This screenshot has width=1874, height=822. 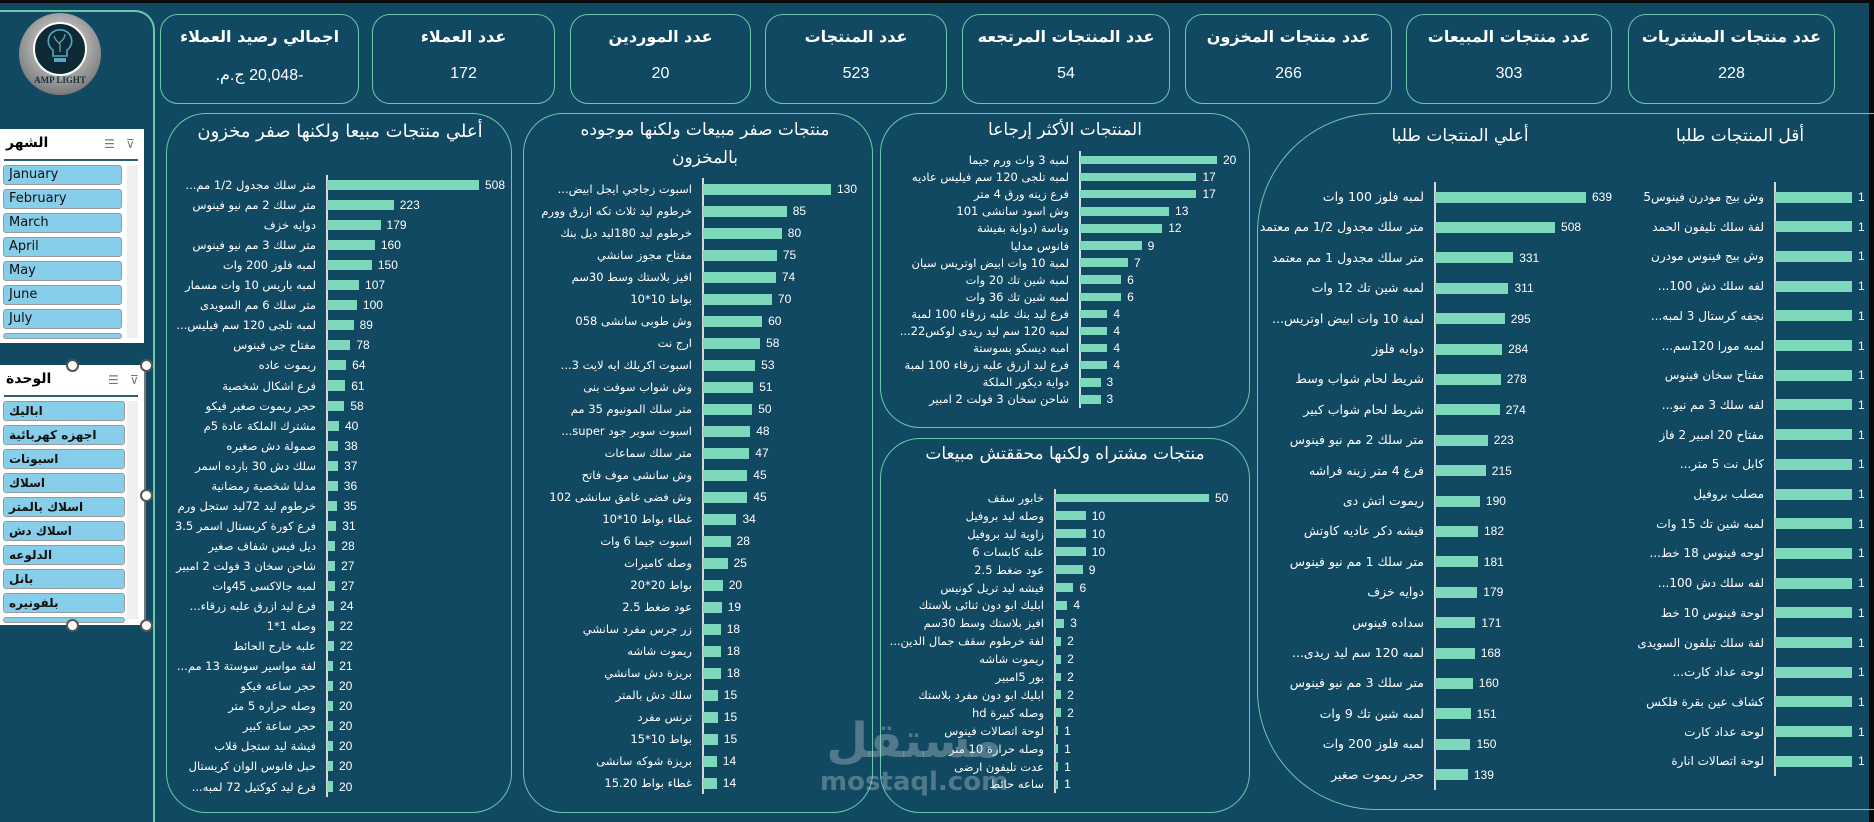 I want to click on slicer-item: May, so click(x=62, y=271).